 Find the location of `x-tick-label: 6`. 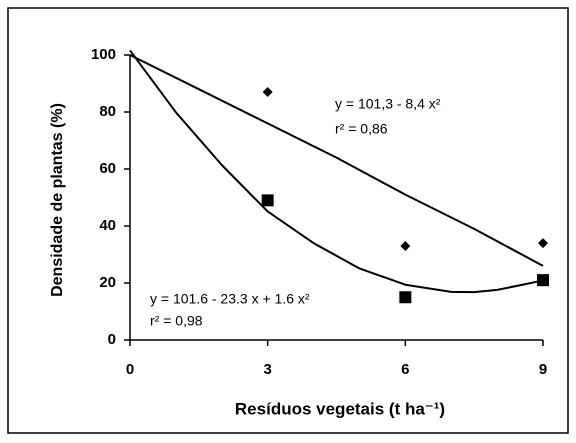

x-tick-label: 6 is located at coordinates (405, 369).